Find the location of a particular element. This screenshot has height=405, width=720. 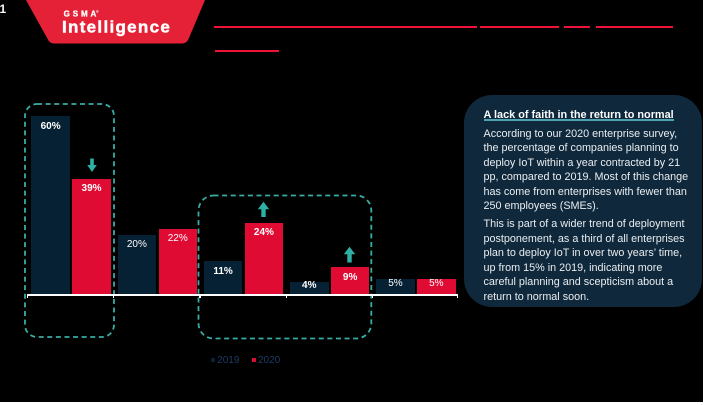

svg-text: GSMA is located at coordinates (82, 14).